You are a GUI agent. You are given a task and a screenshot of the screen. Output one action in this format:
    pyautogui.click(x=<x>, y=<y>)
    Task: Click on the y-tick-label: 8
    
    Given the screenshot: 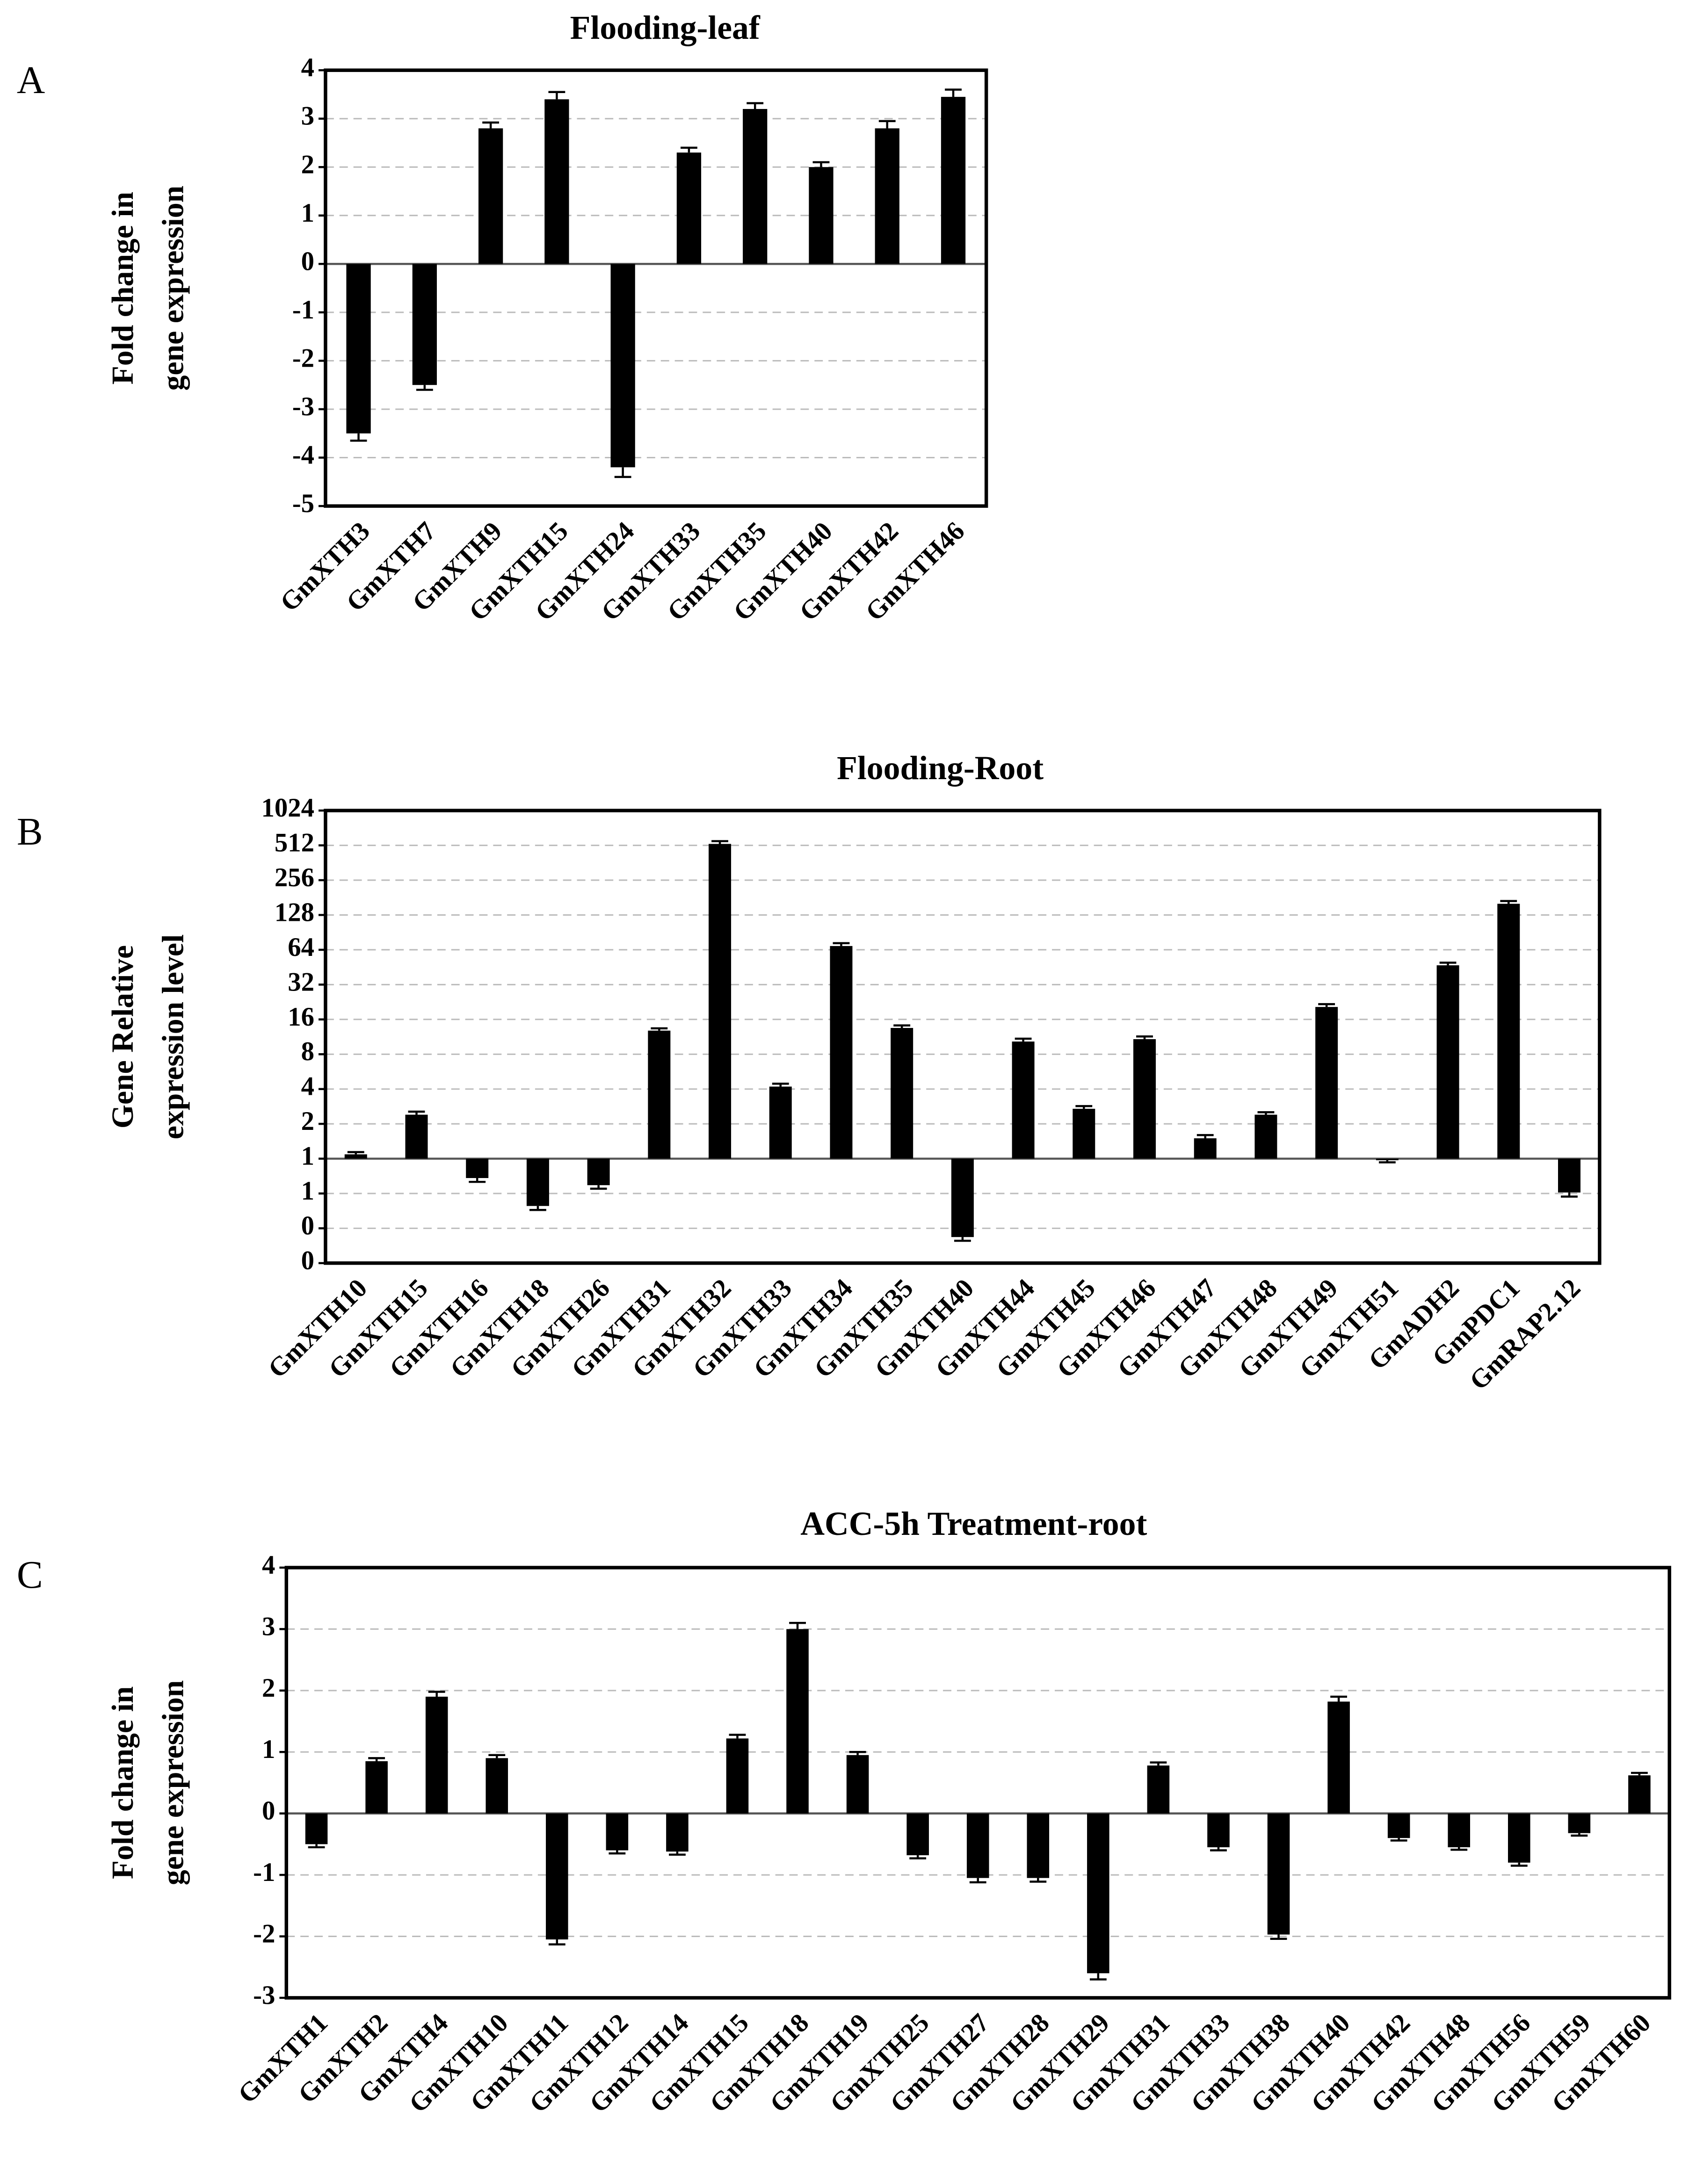 What is the action you would take?
    pyautogui.click(x=308, y=1051)
    